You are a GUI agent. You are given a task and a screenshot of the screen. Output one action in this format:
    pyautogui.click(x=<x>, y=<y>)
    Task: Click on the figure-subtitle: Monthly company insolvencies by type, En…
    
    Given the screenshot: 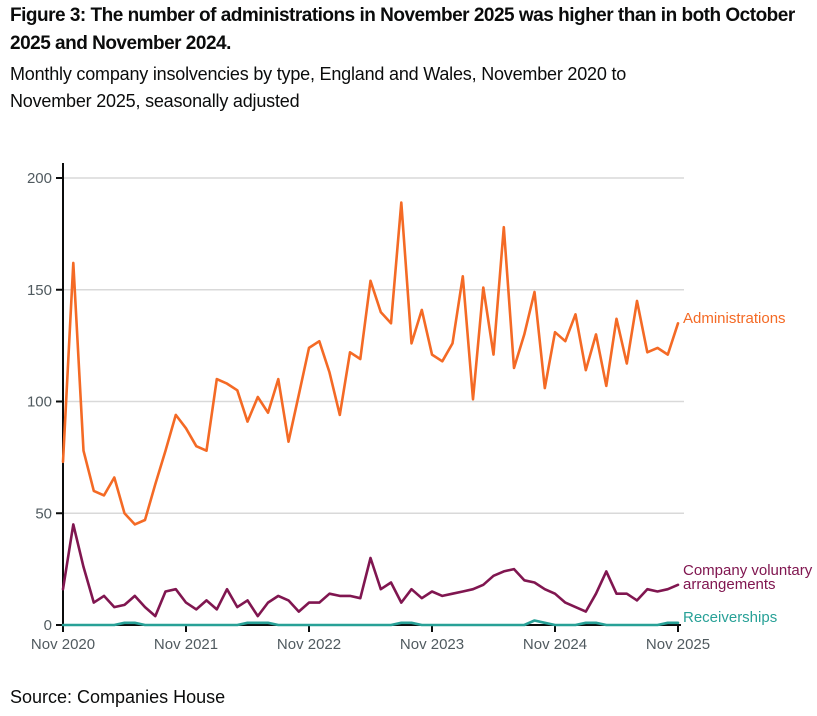 What is the action you would take?
    pyautogui.click(x=318, y=87)
    